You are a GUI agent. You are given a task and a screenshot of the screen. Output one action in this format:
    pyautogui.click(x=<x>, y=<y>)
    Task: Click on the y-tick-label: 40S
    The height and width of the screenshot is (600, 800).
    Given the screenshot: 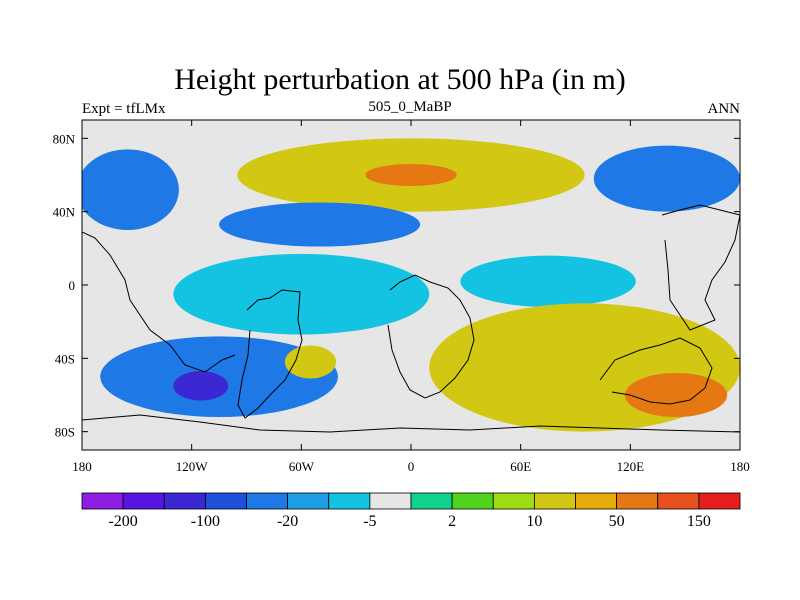 What is the action you would take?
    pyautogui.click(x=65, y=358)
    